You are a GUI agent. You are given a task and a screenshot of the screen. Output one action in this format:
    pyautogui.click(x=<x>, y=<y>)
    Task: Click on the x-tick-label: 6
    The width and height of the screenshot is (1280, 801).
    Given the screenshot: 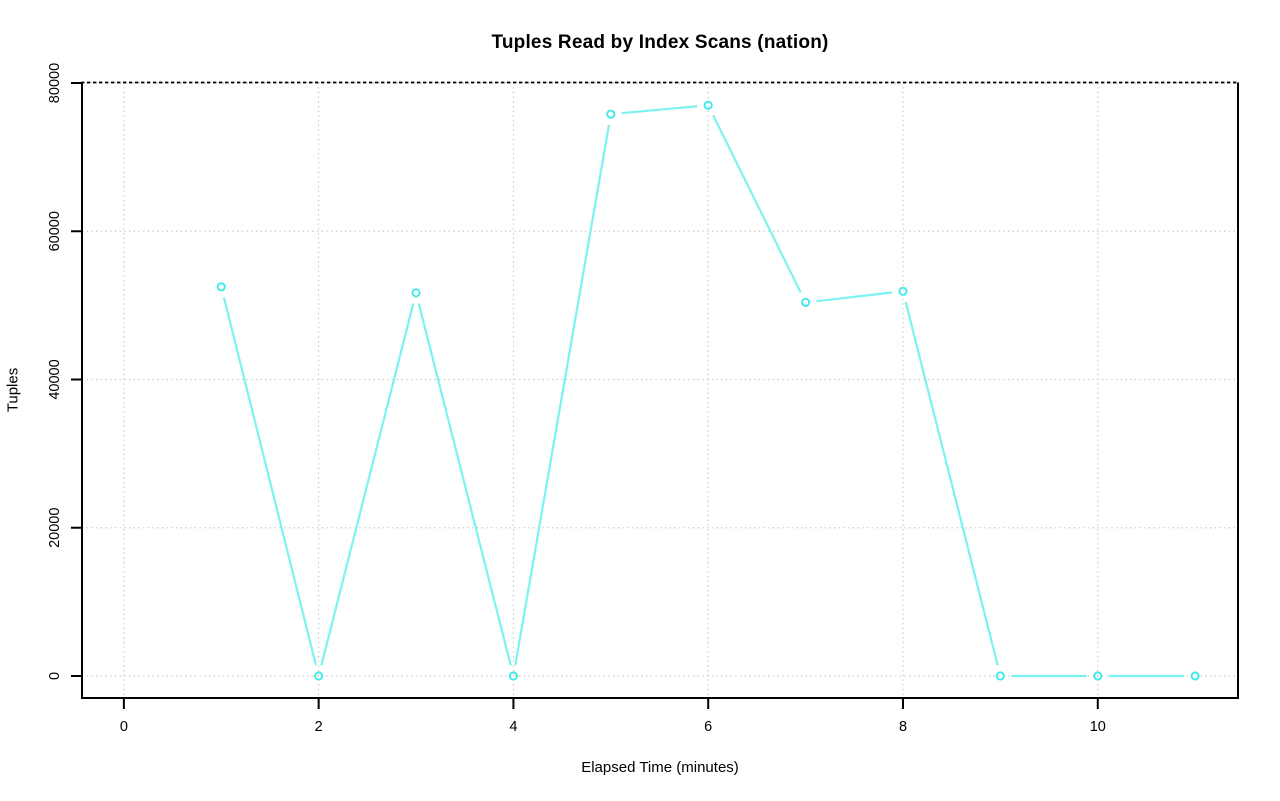 What is the action you would take?
    pyautogui.click(x=708, y=727)
    